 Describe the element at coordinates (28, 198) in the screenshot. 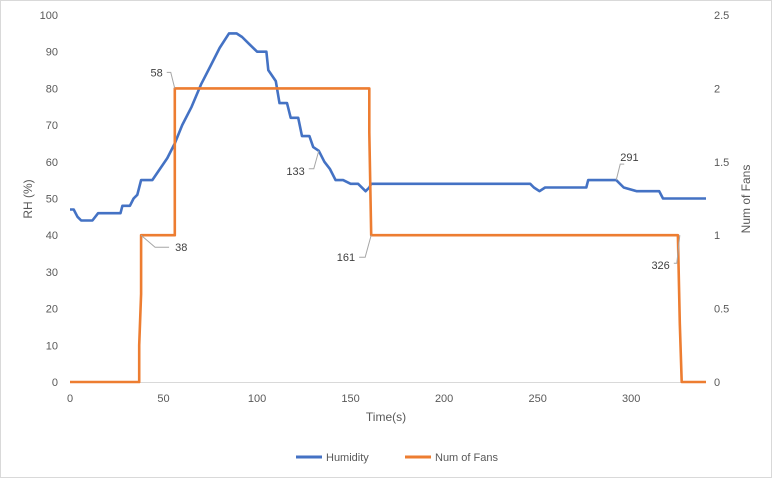

I see `y-left-axis-title: RH (%)` at that location.